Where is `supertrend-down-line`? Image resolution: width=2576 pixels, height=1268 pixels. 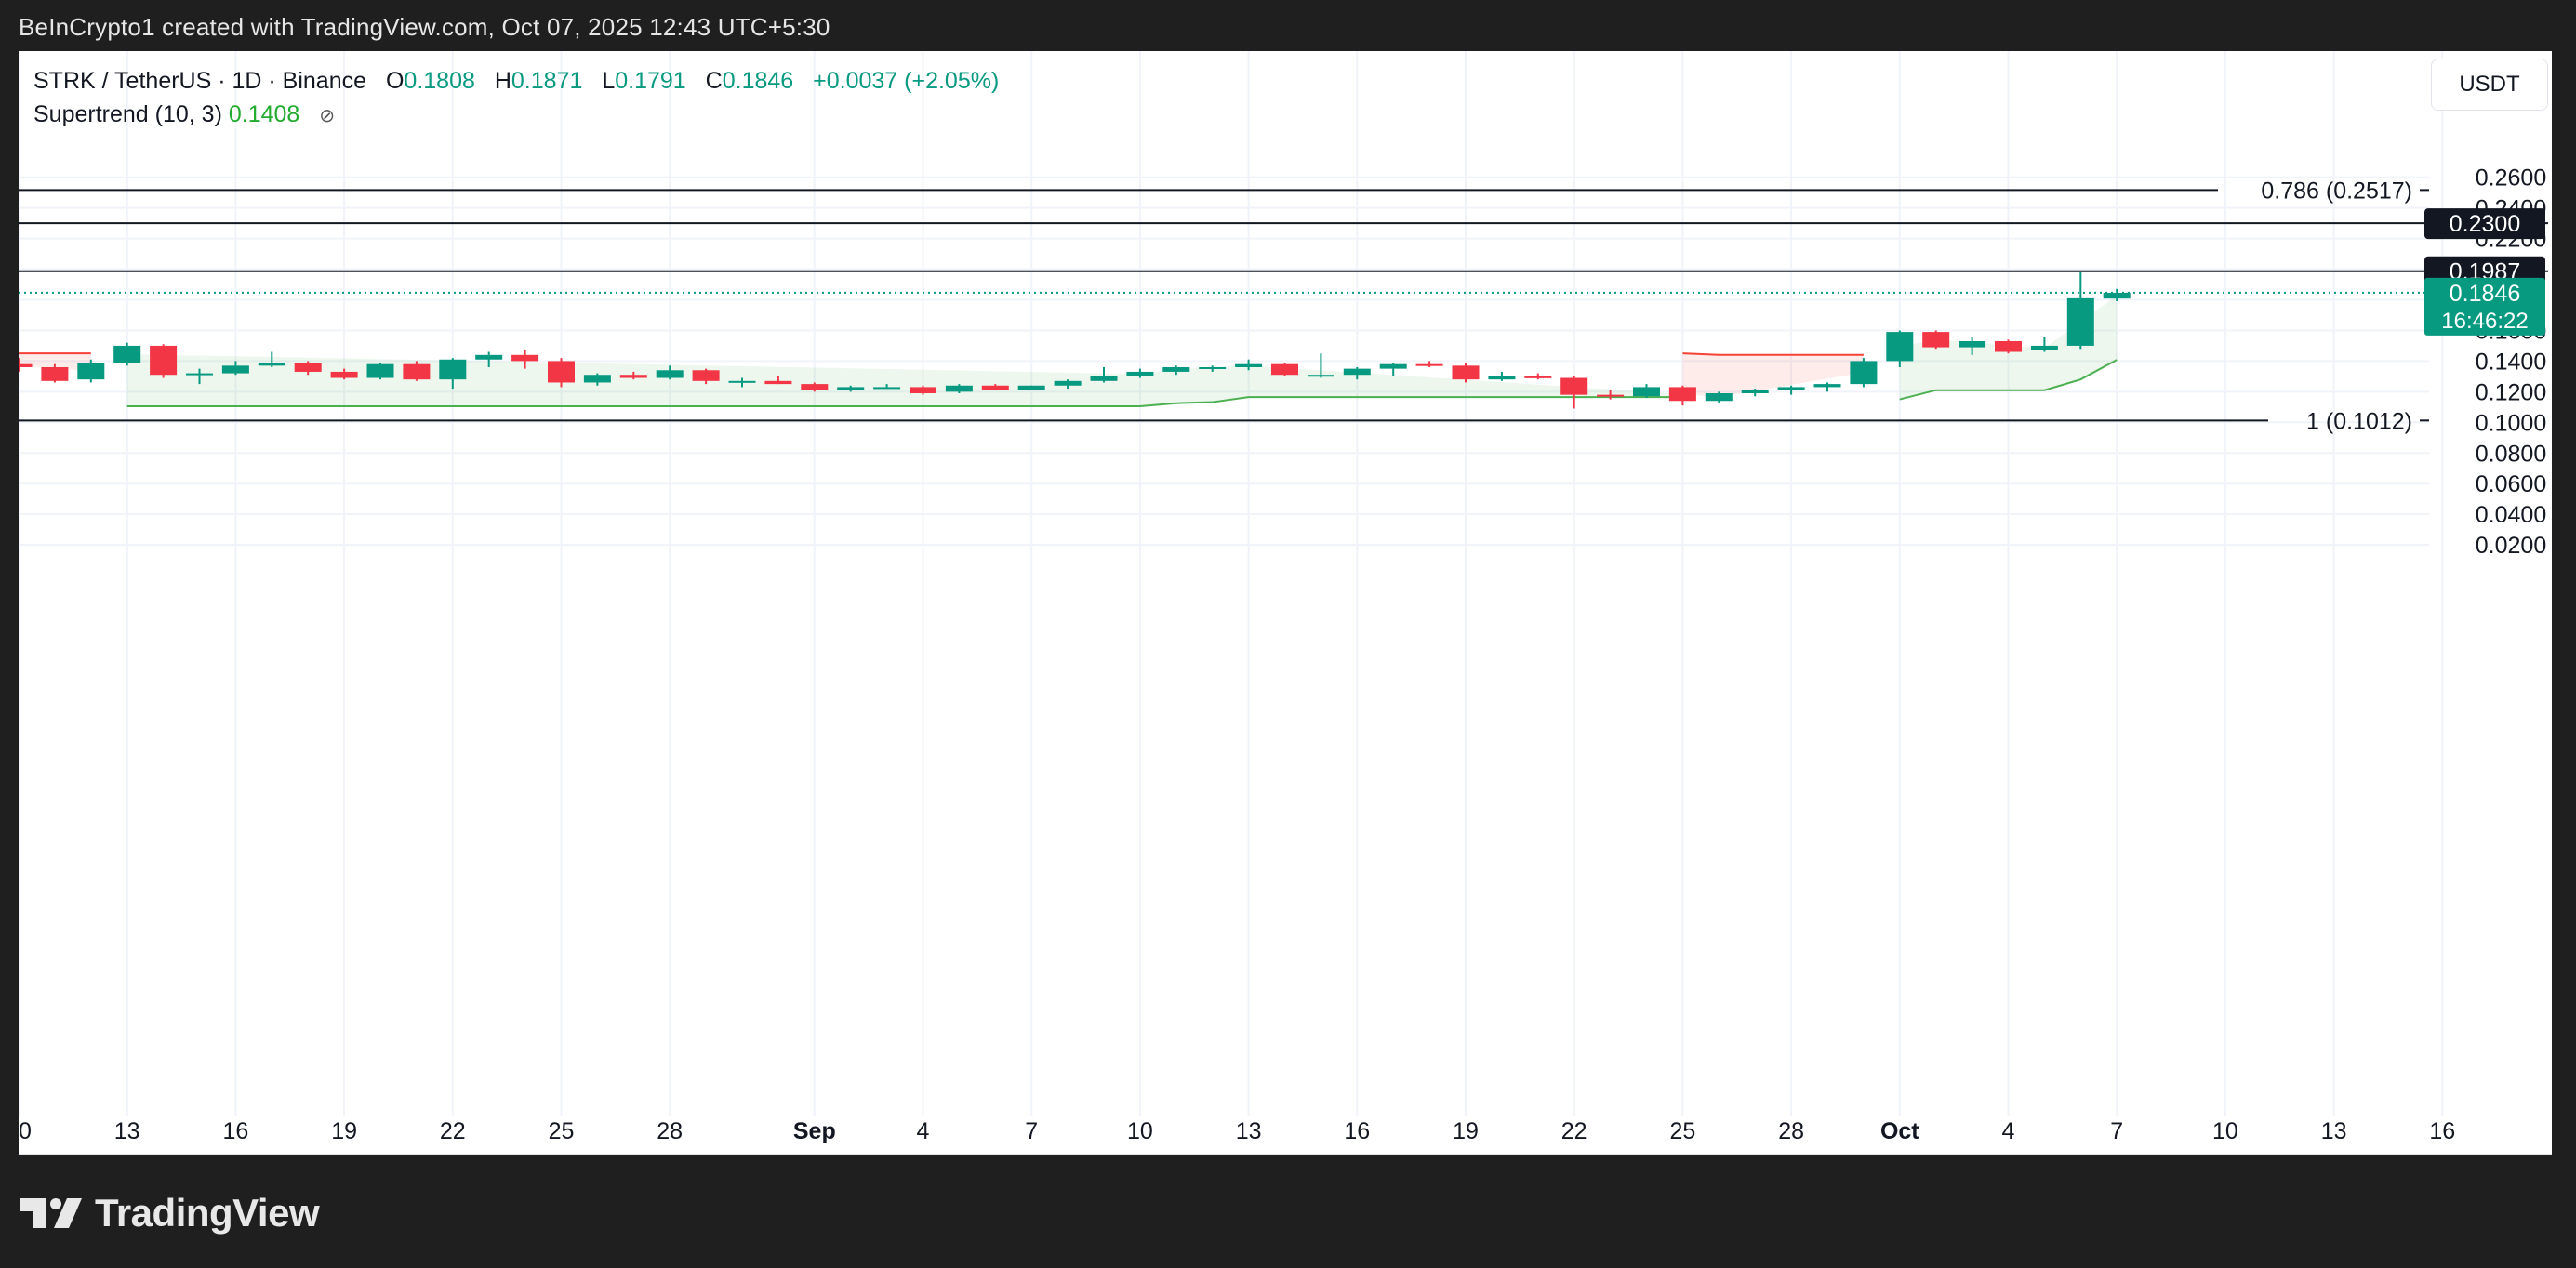
supertrend-down-line is located at coordinates (1773, 354).